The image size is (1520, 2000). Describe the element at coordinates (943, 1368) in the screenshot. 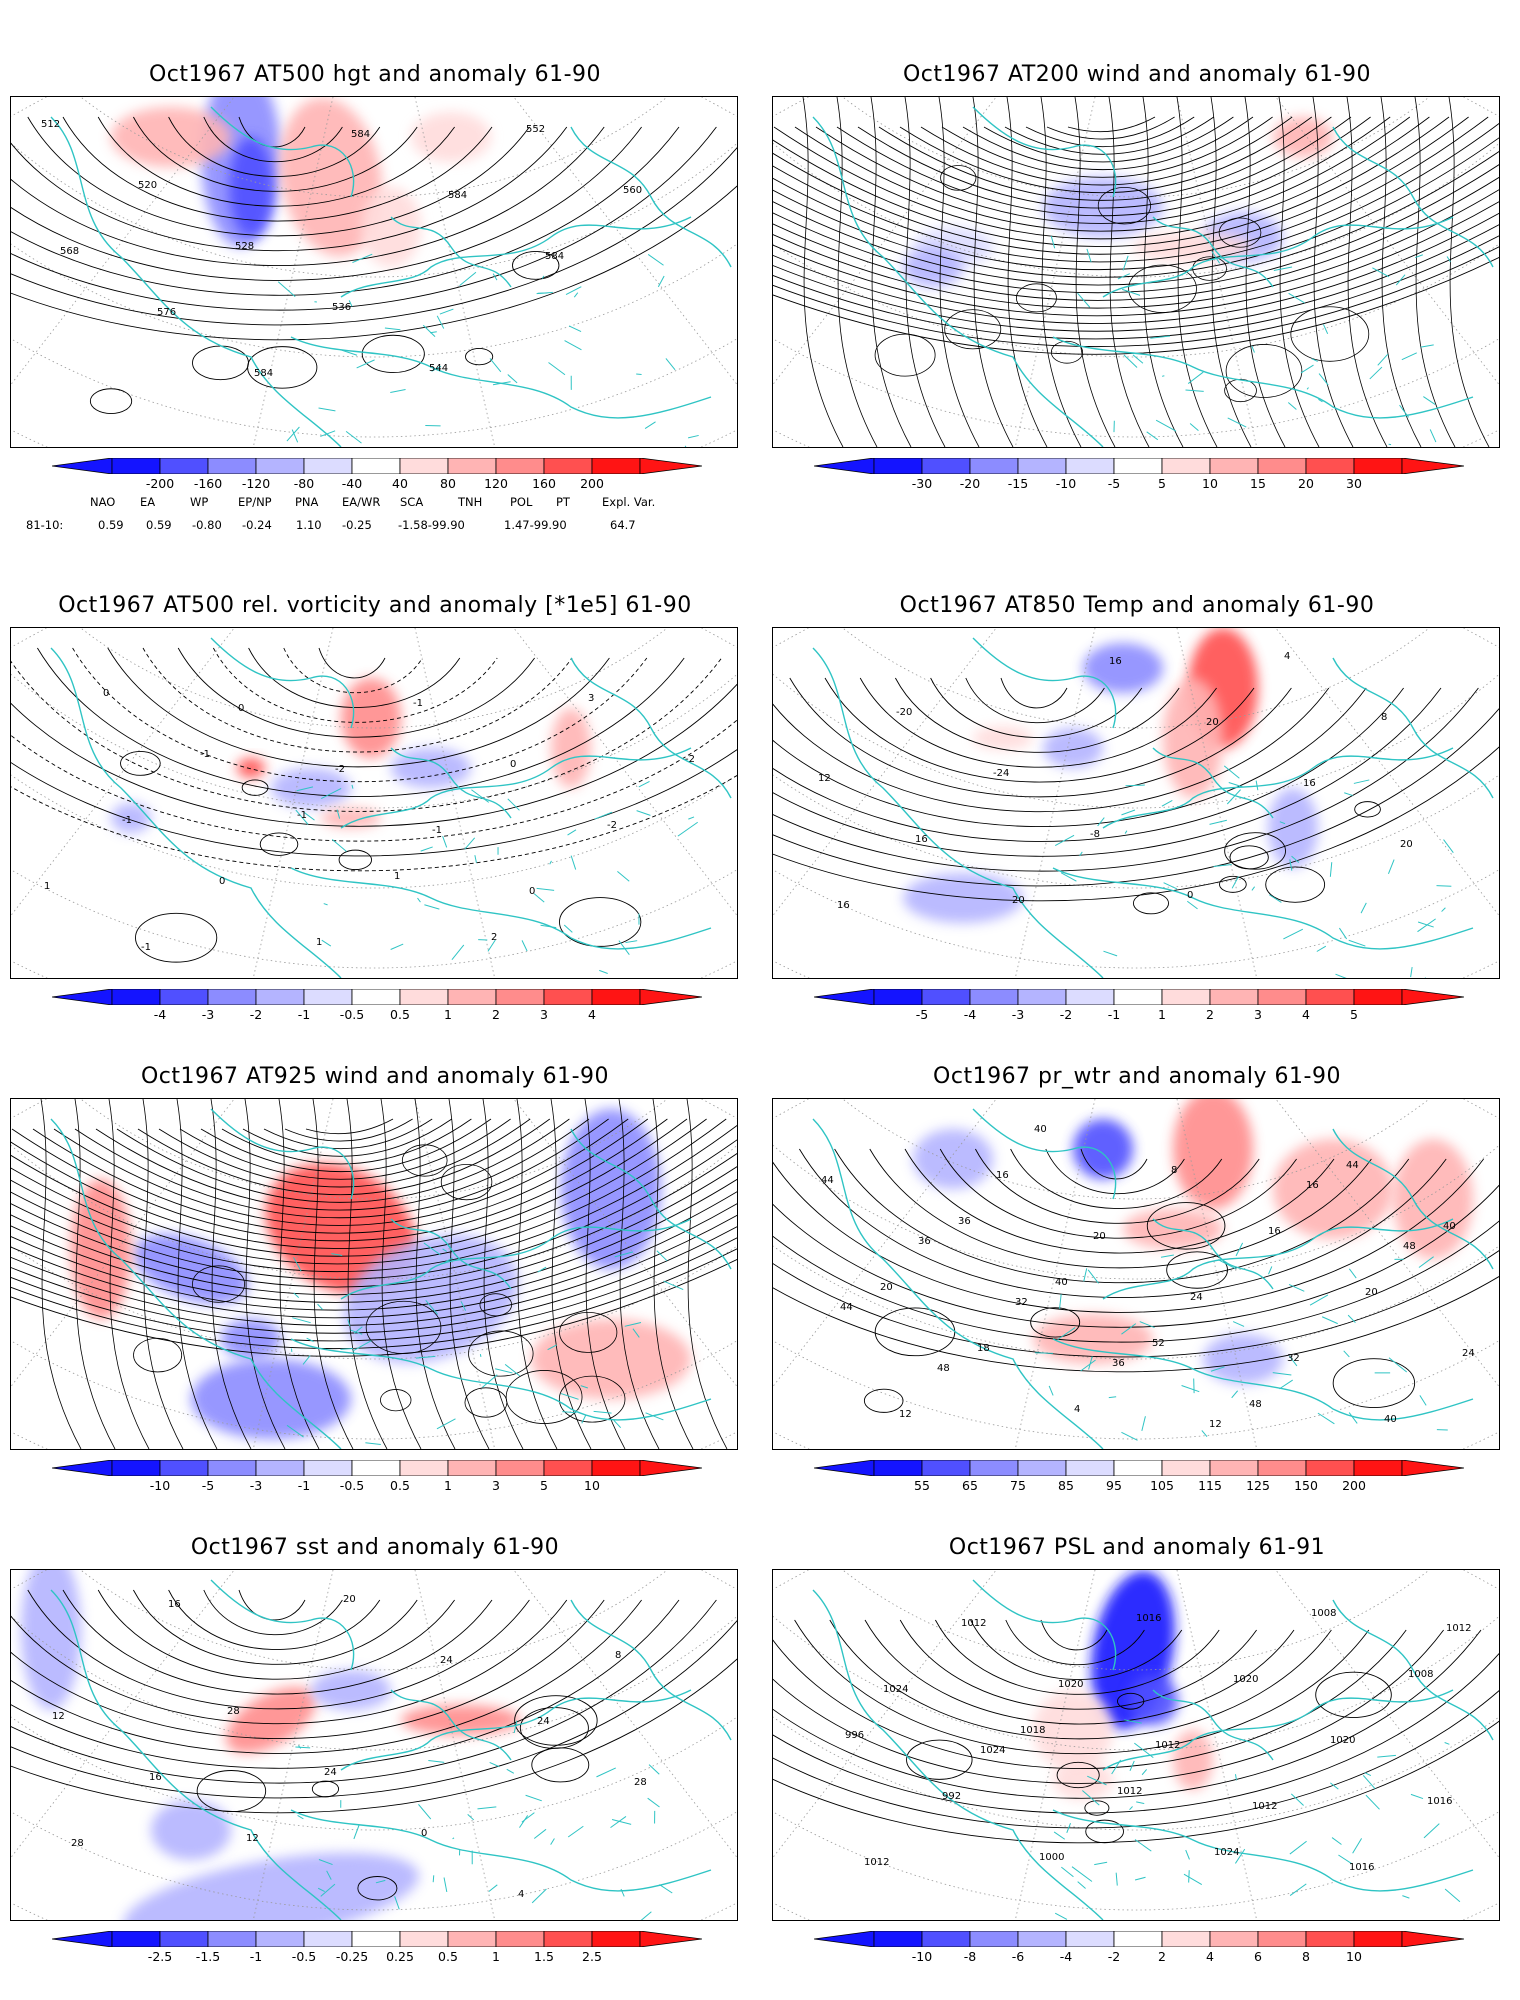

I see `contour-label: 48` at that location.